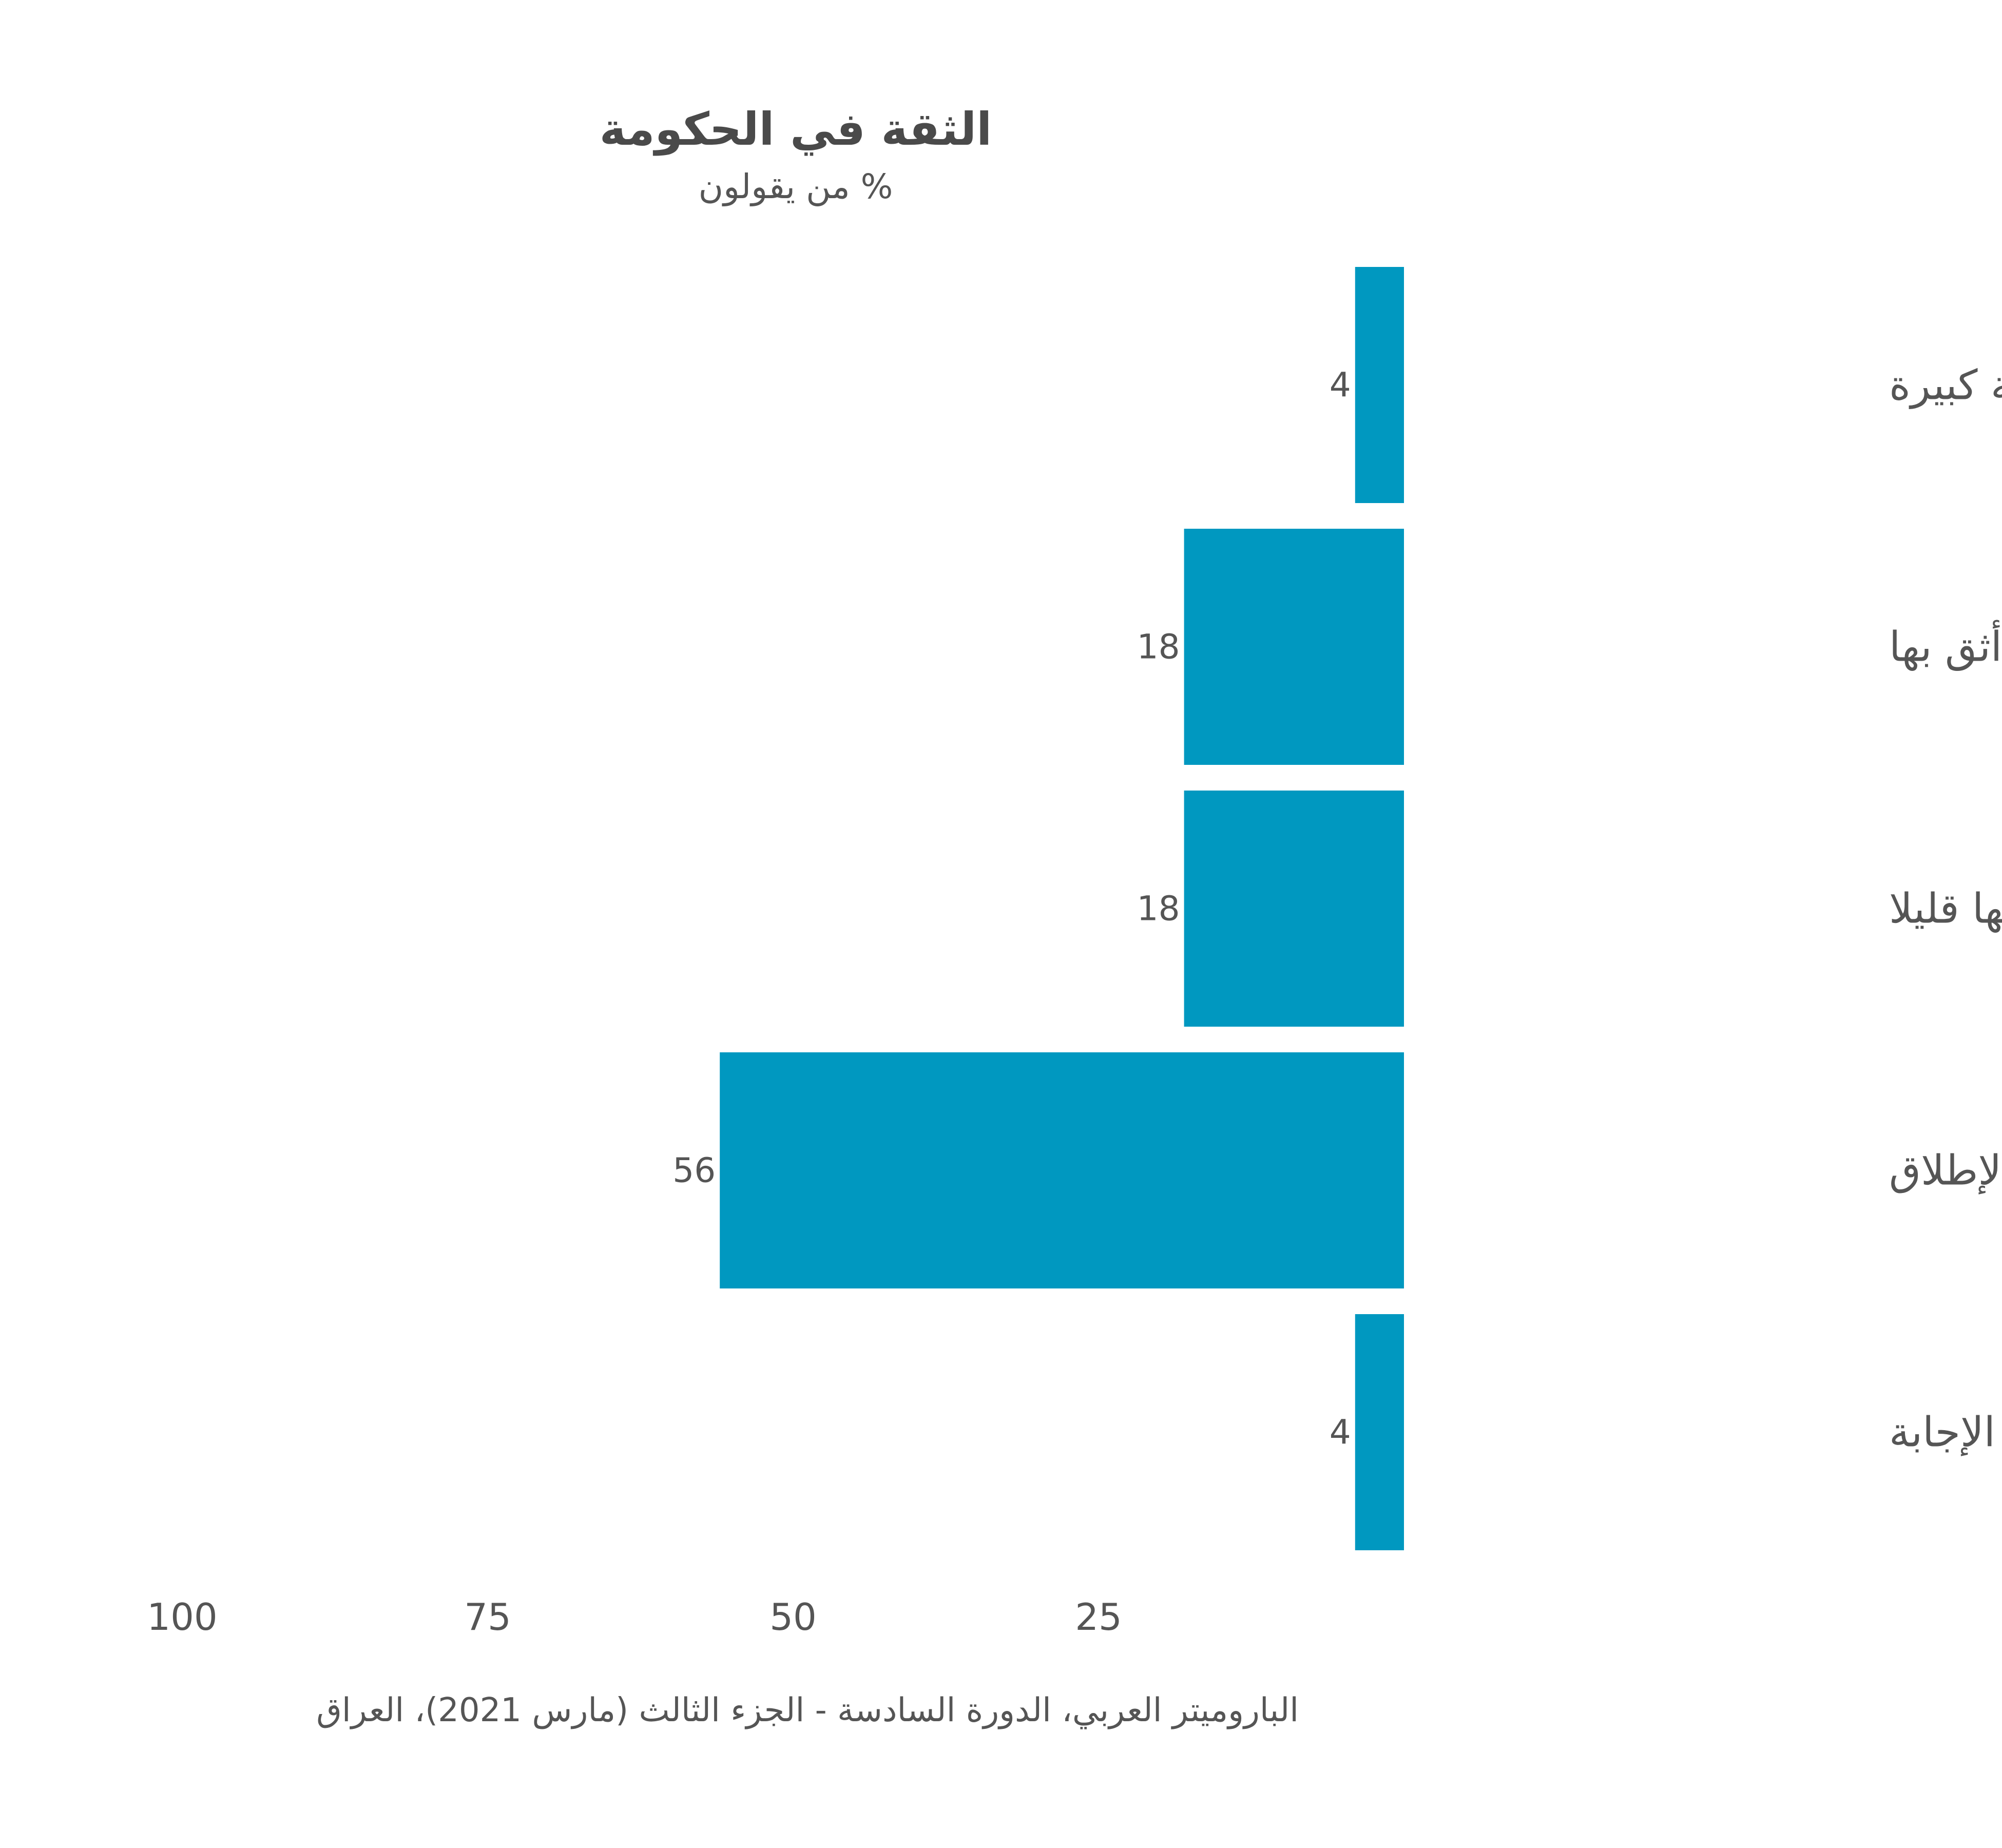 The image size is (2002, 1848). Describe the element at coordinates (1945, 1169) in the screenshot. I see `category-label: لا أثق بها على الإطلاق` at that location.